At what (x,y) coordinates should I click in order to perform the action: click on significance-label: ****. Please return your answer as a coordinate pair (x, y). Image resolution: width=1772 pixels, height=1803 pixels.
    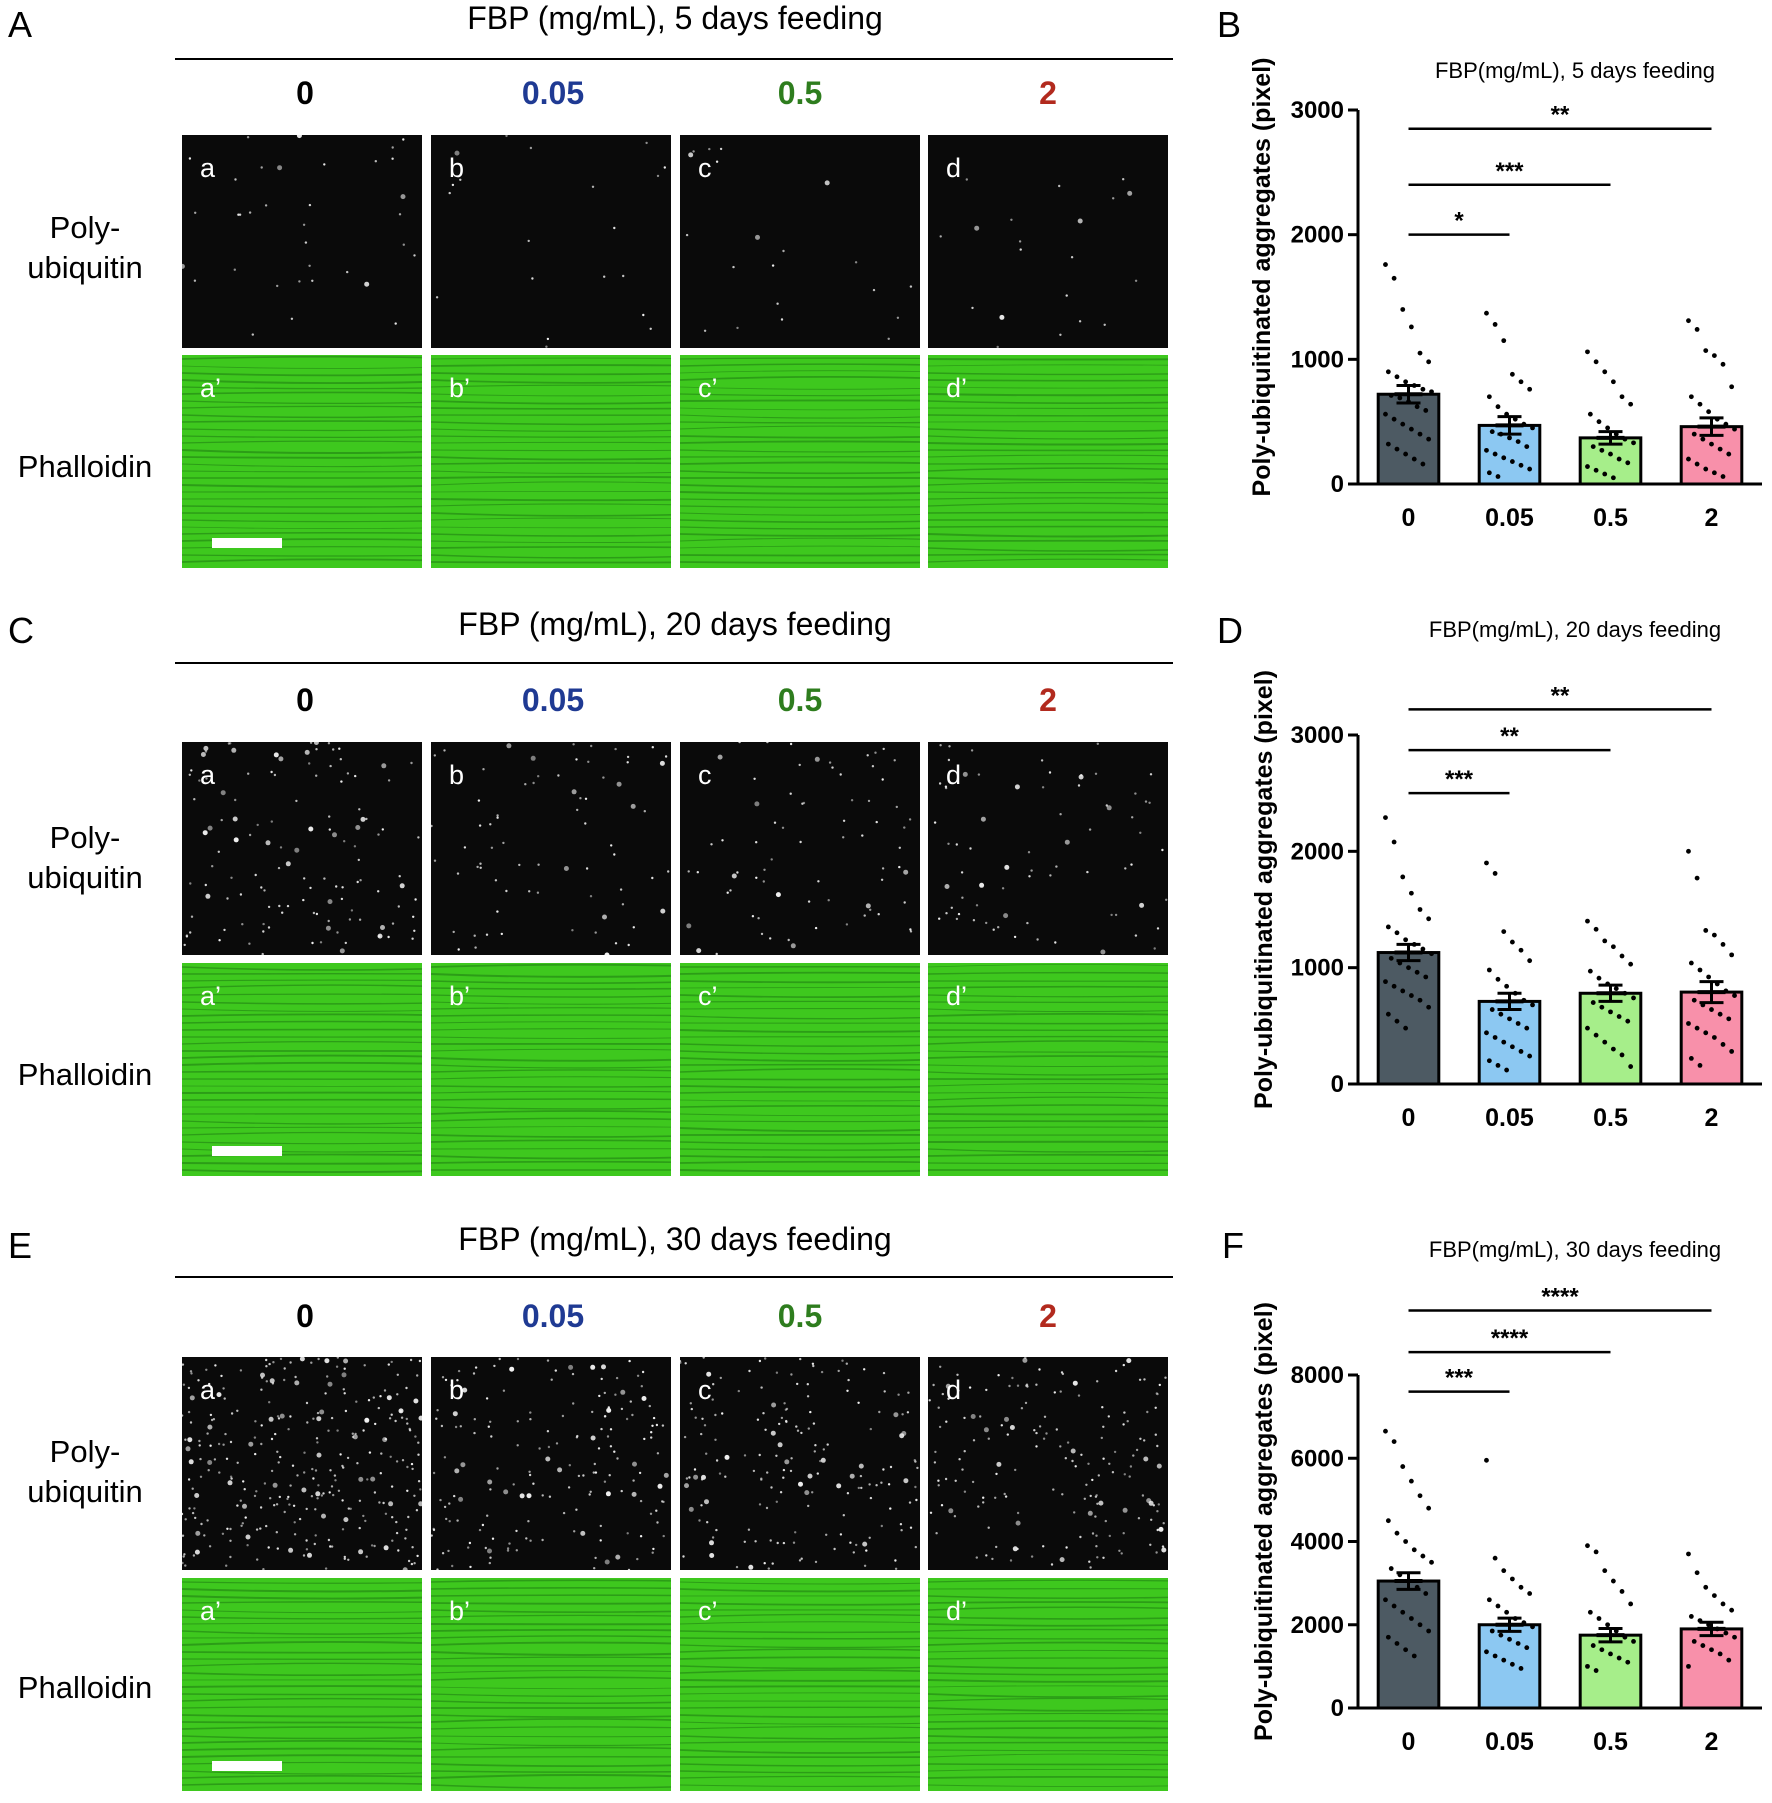
    Looking at the image, I should click on (1510, 1338).